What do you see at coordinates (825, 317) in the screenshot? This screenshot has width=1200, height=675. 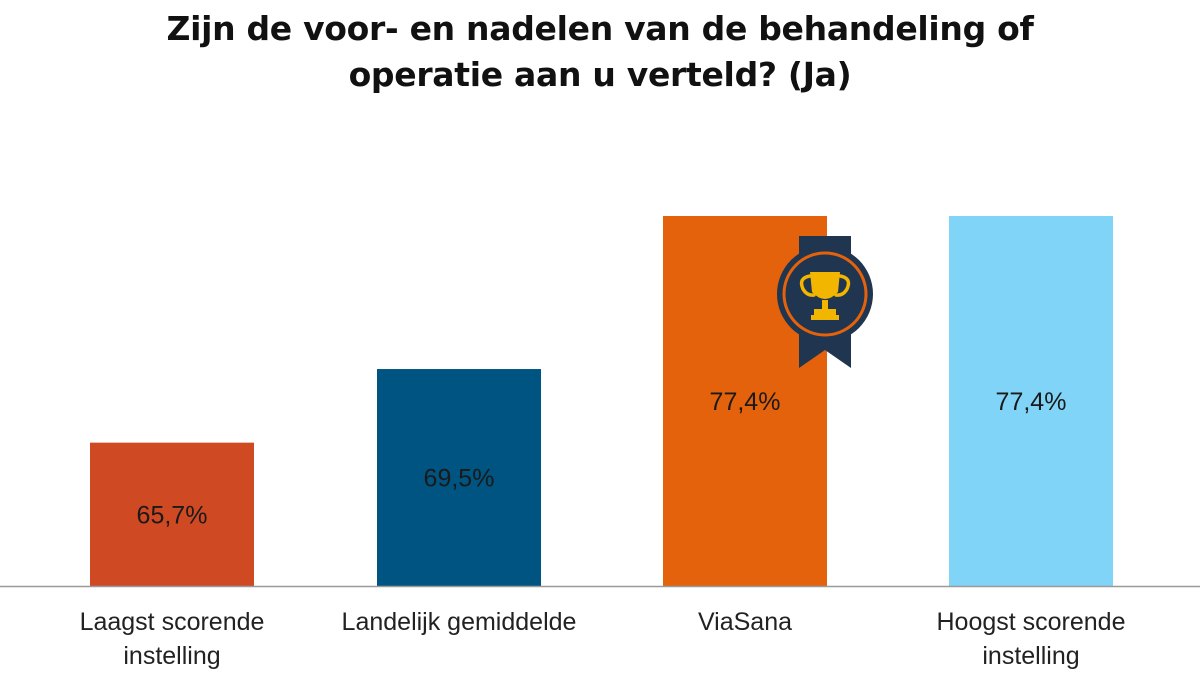 I see `trophy-plinth` at bounding box center [825, 317].